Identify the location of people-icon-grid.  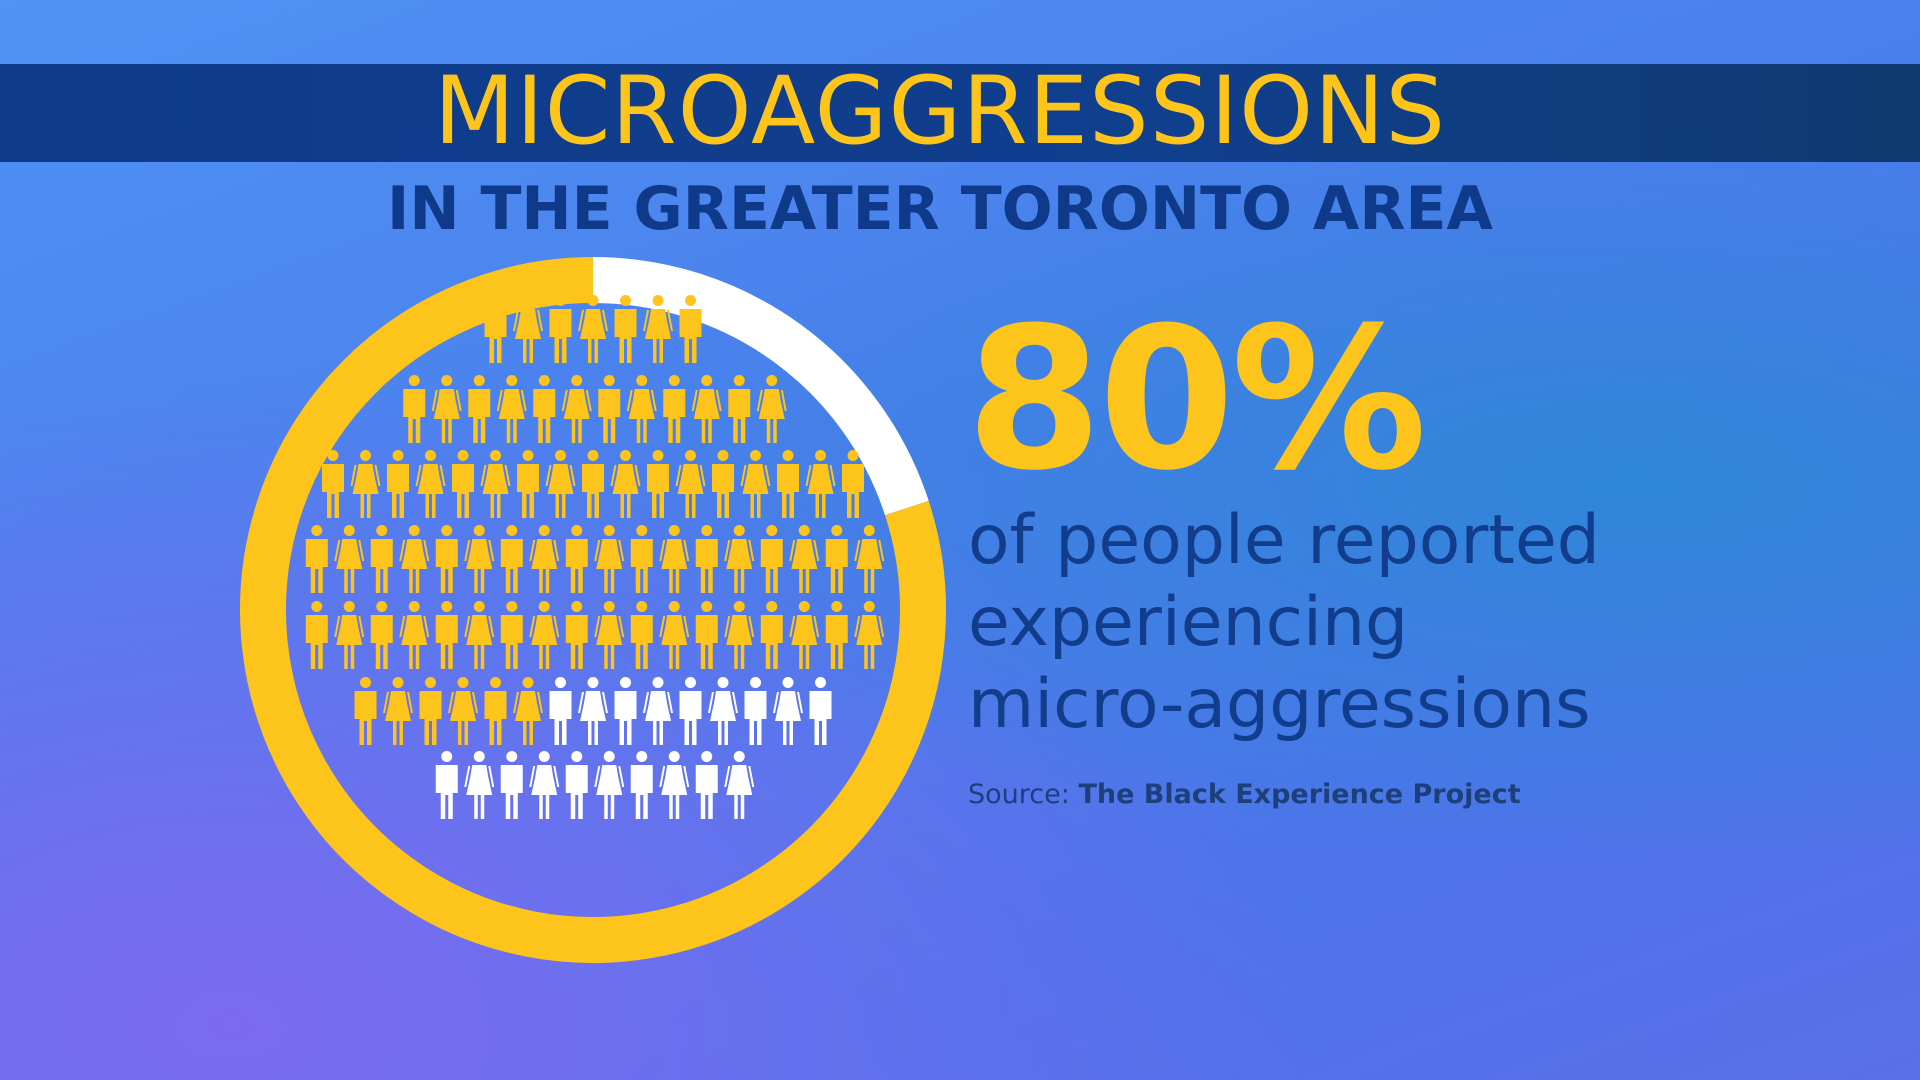
(595, 557).